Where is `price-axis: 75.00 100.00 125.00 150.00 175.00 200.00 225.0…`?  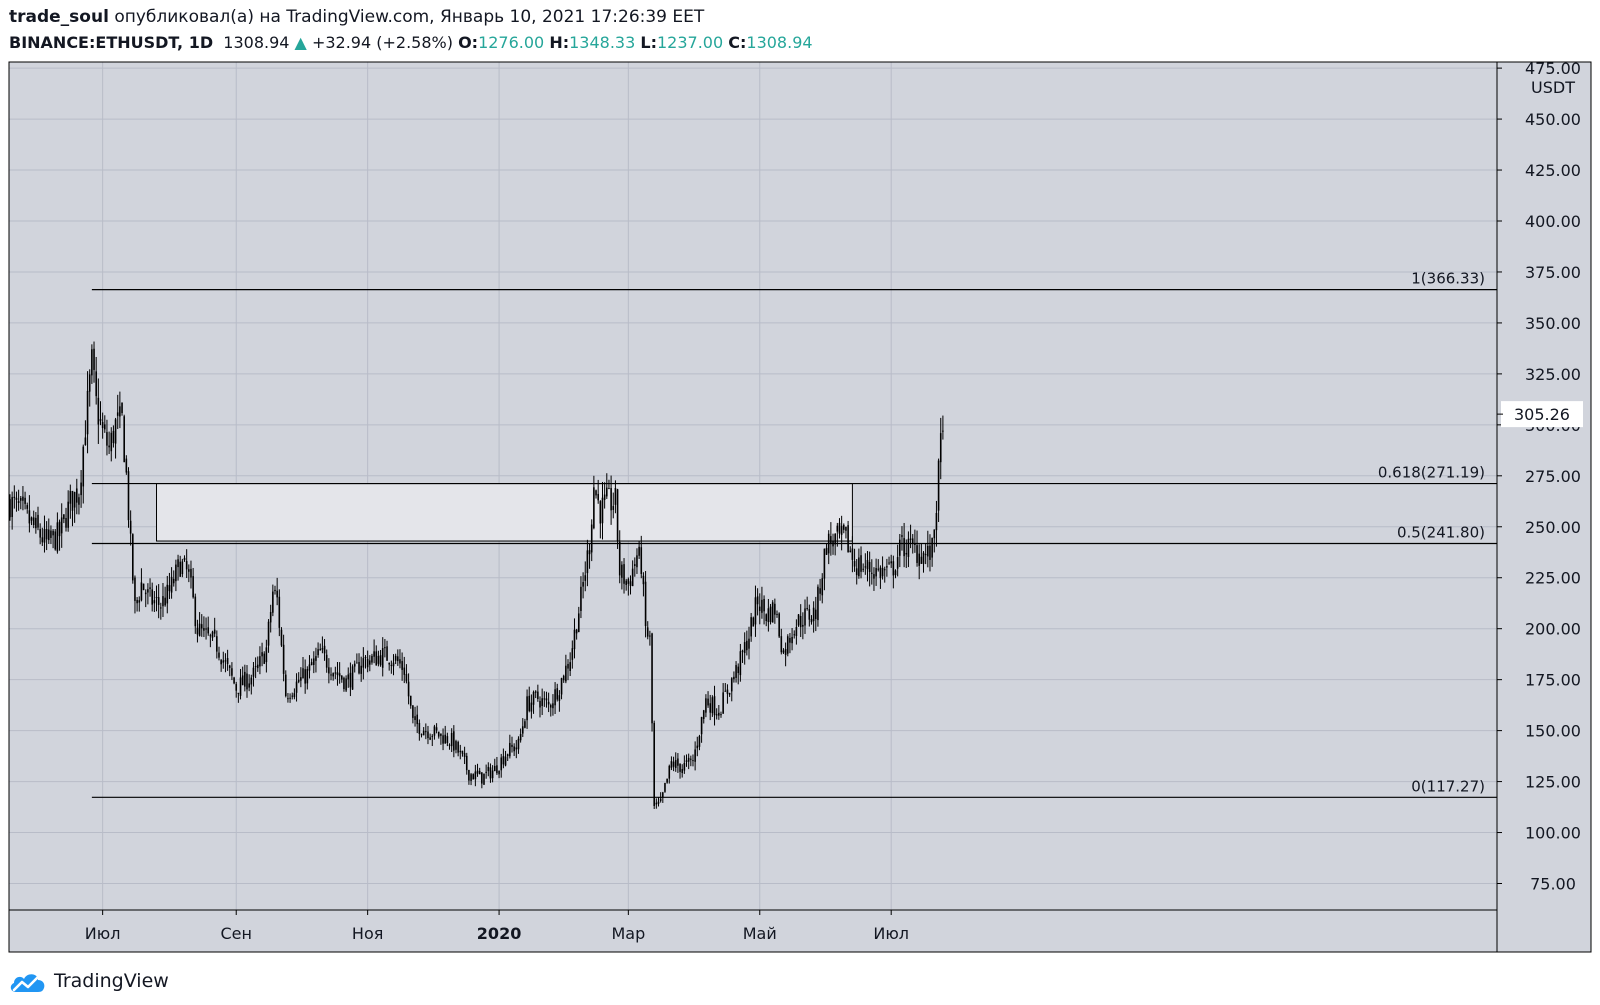 price-axis: 75.00 100.00 125.00 150.00 175.00 200.00 225.0… is located at coordinates (1543, 505).